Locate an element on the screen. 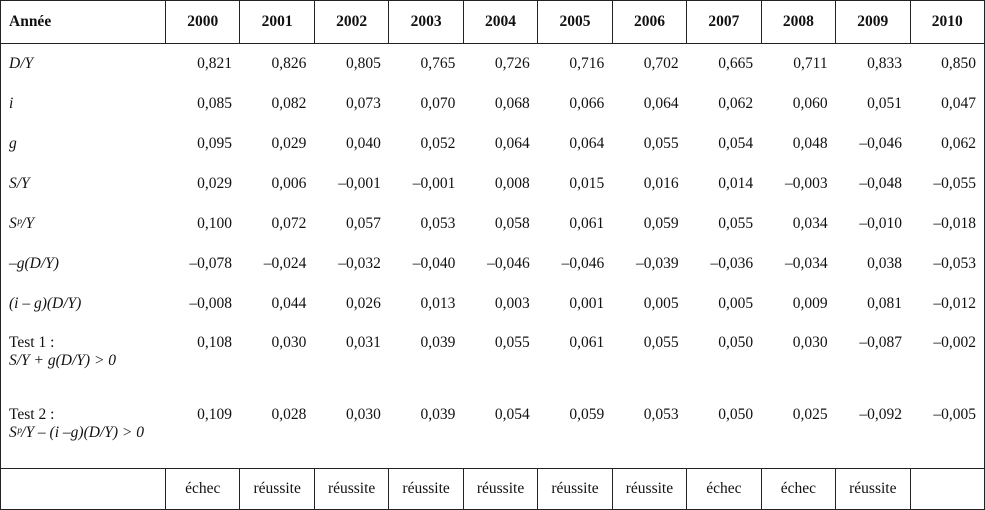  row-label: (i – g)(D/Y) is located at coordinates (83, 304).